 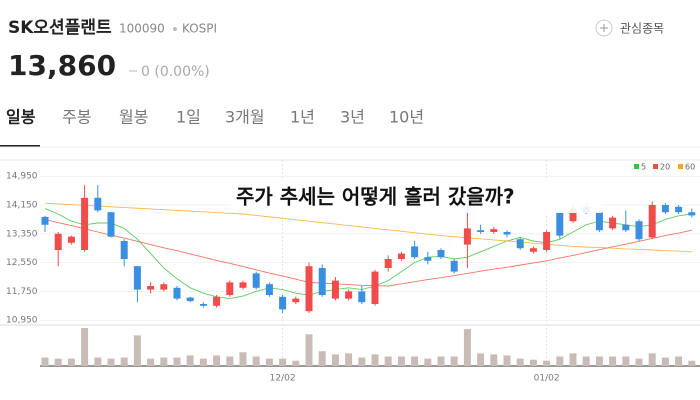 I want to click on moving-average-line, so click(x=368, y=227).